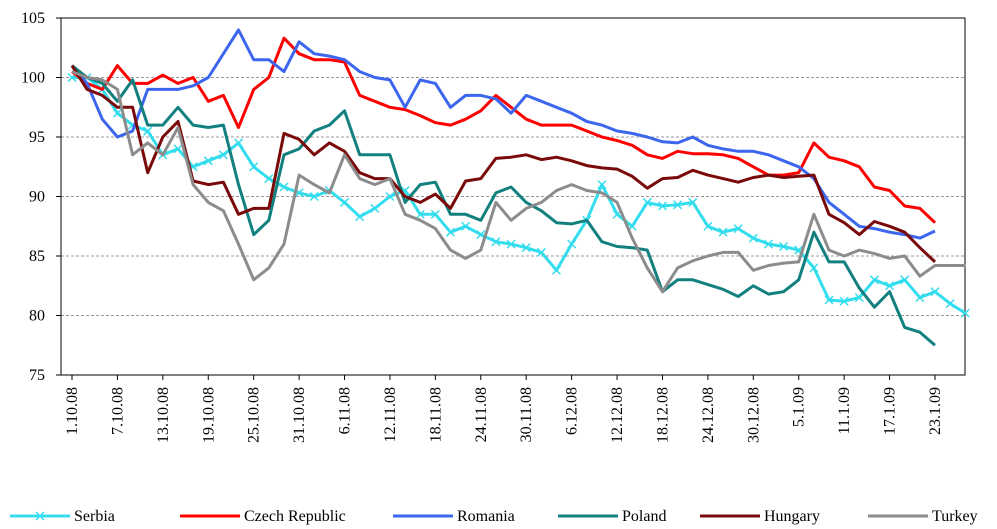  What do you see at coordinates (40, 516) in the screenshot?
I see `legend-marker` at bounding box center [40, 516].